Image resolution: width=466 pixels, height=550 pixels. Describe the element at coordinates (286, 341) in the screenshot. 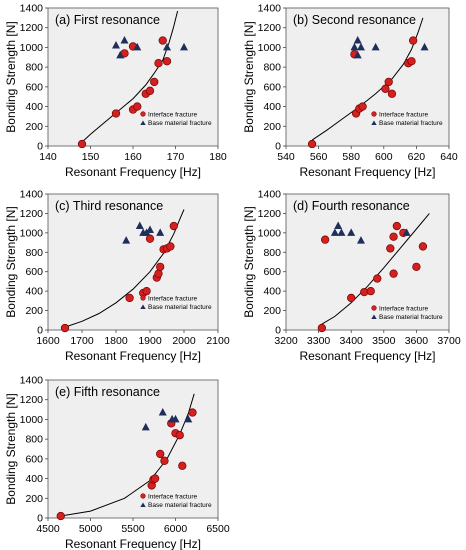

I see `x-tick-label: 3200` at that location.